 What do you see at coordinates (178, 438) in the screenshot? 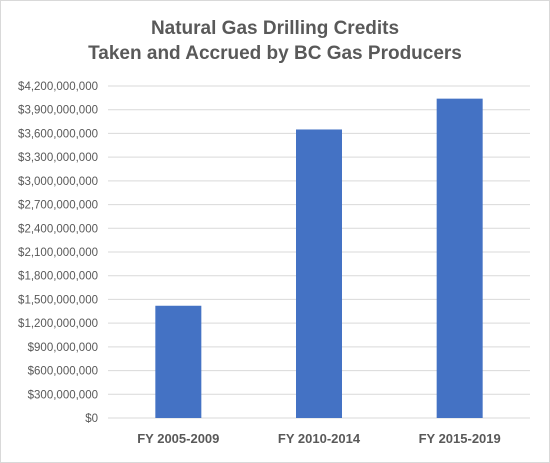
I see `x-tick-label: FY 2005-2009` at bounding box center [178, 438].